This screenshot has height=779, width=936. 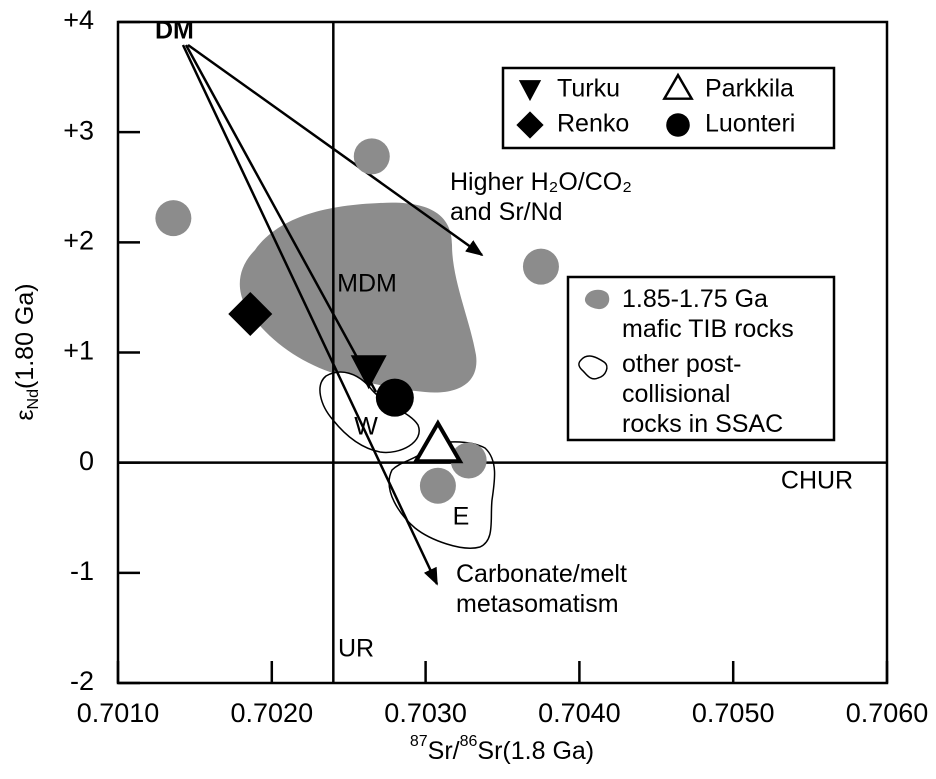 What do you see at coordinates (82, 571) in the screenshot?
I see `y-tick-label: -1` at bounding box center [82, 571].